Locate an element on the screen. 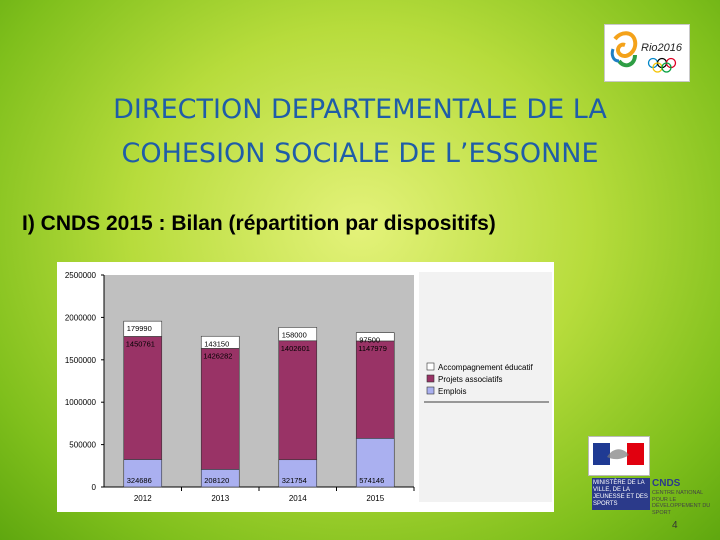  x-tick-label: 2013 is located at coordinates (220, 498).